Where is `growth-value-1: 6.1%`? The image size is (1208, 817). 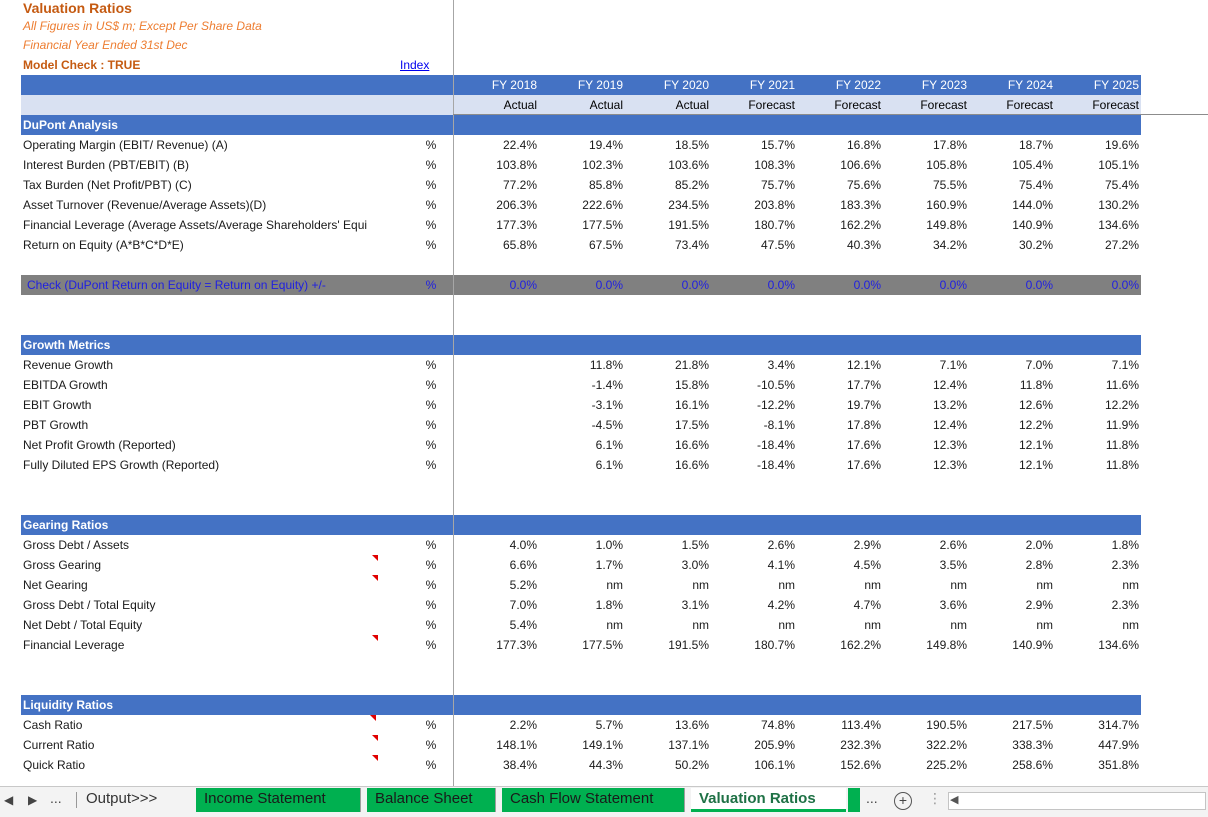 growth-value-1: 6.1% is located at coordinates (609, 465).